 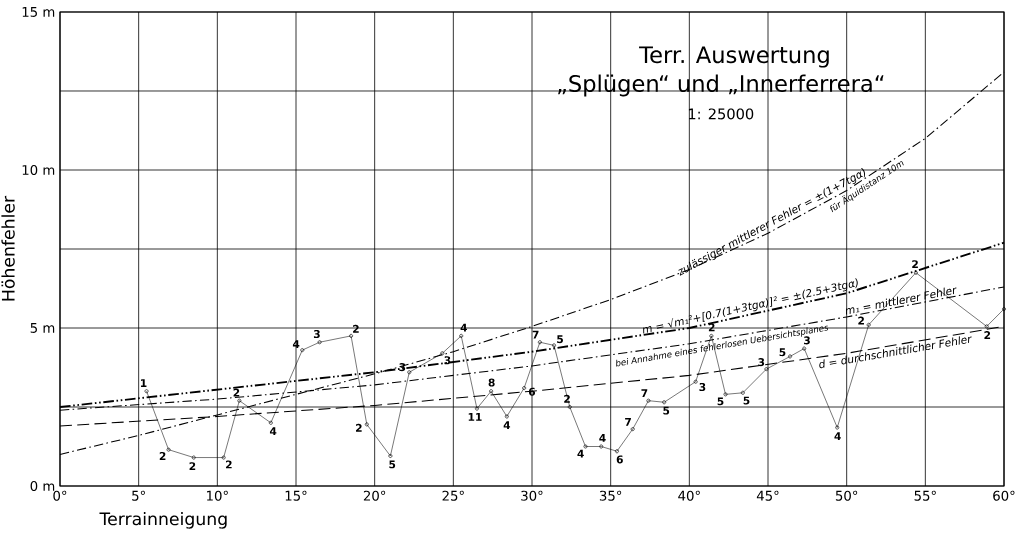 I want to click on x-tick-label: 10°, so click(x=217, y=495).